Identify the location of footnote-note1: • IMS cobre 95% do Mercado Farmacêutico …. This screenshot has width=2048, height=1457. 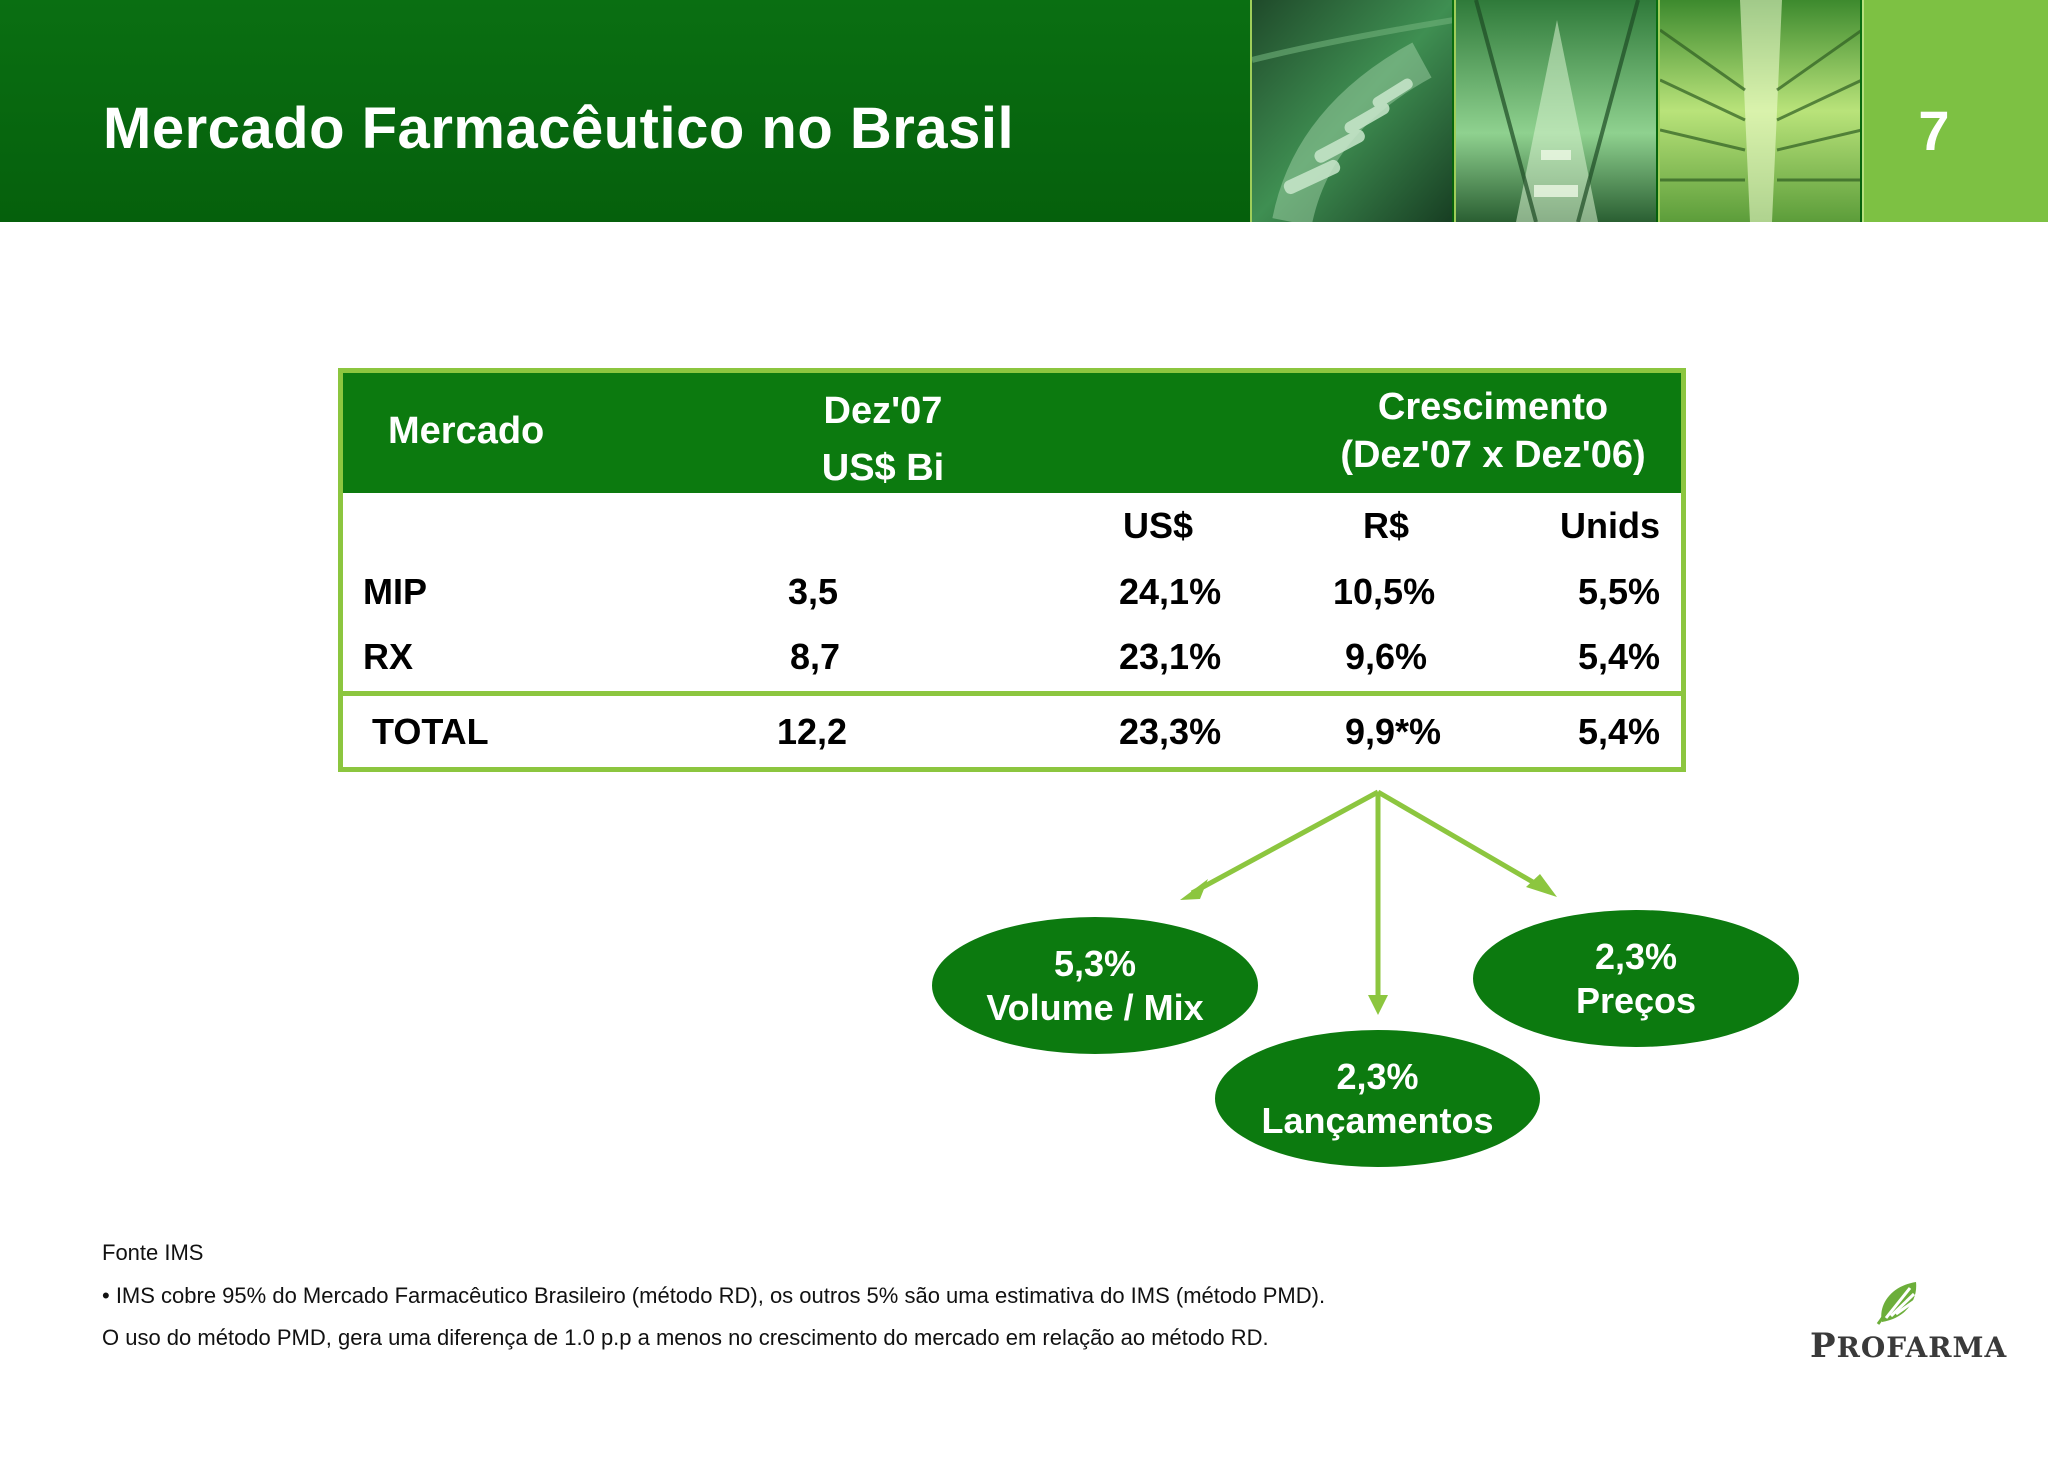
(714, 1295).